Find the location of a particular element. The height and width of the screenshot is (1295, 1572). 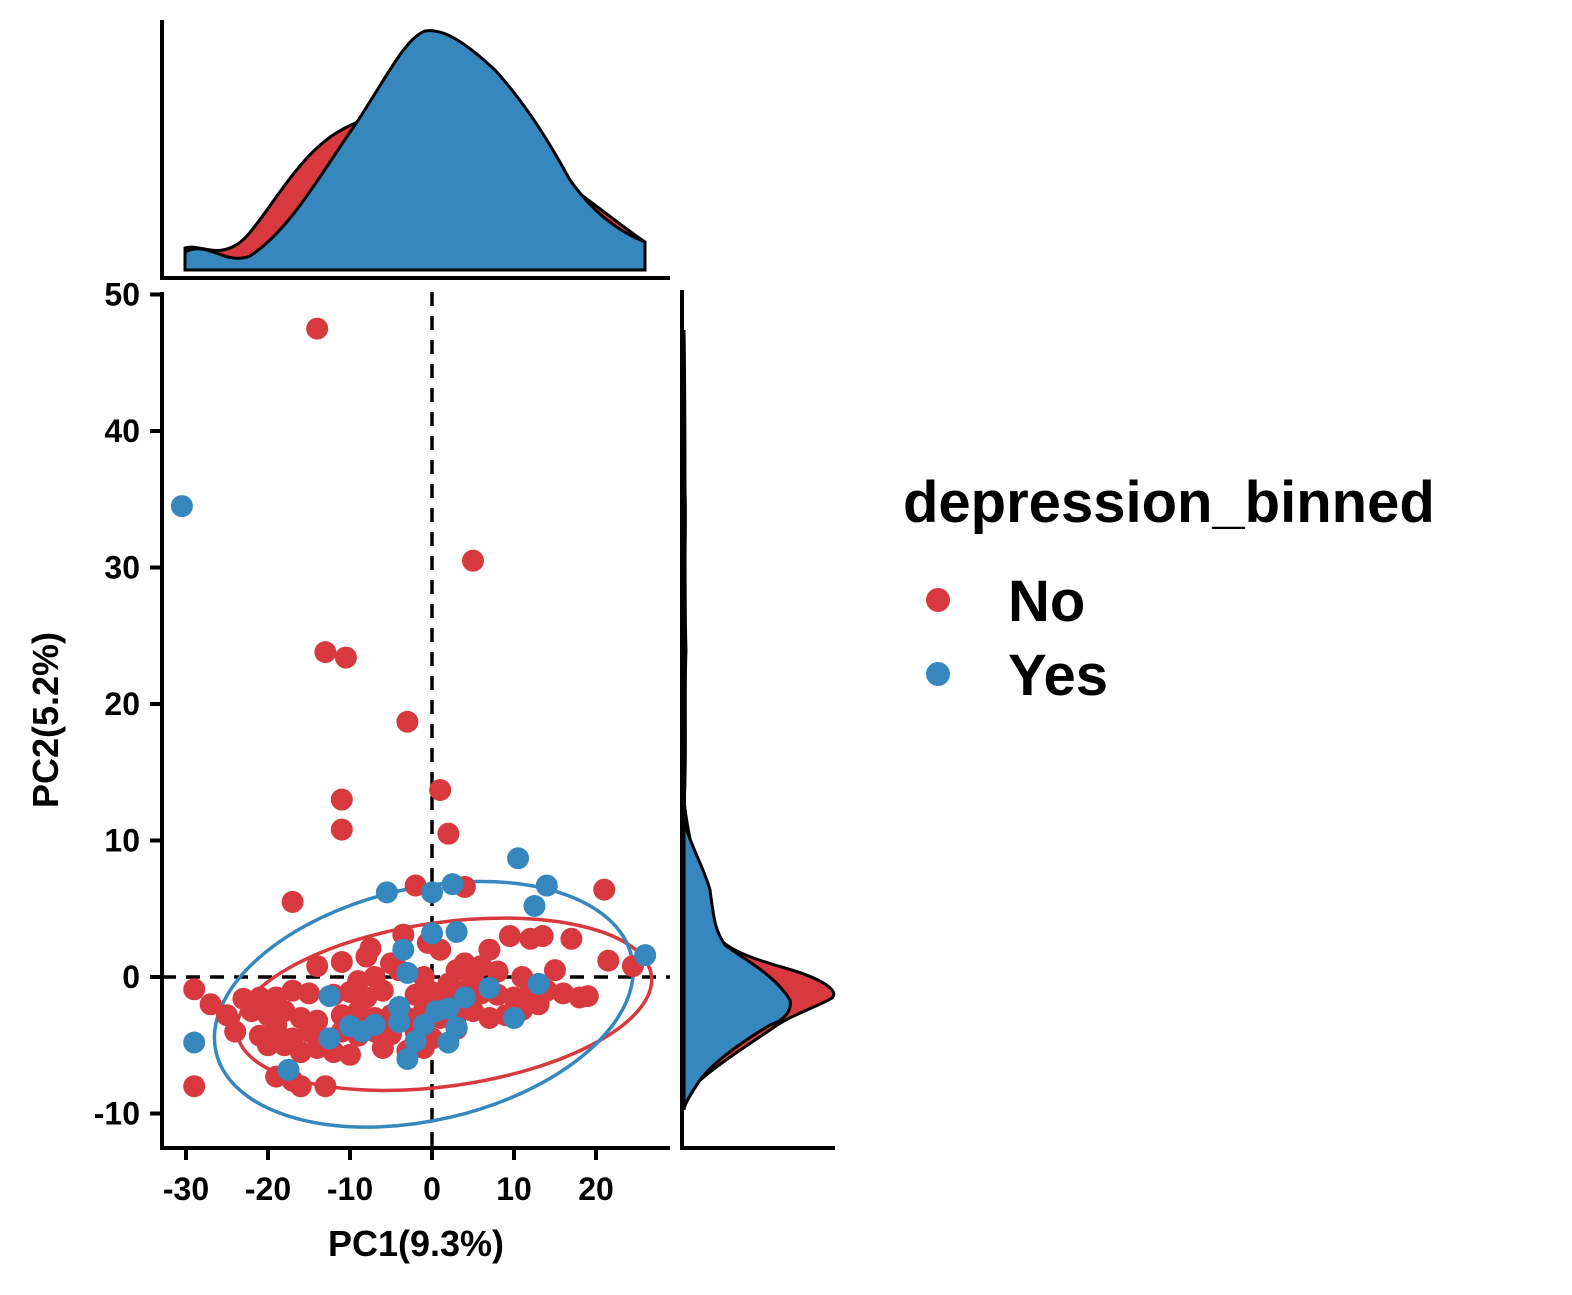

x-tick-label: -20 is located at coordinates (268, 1189).